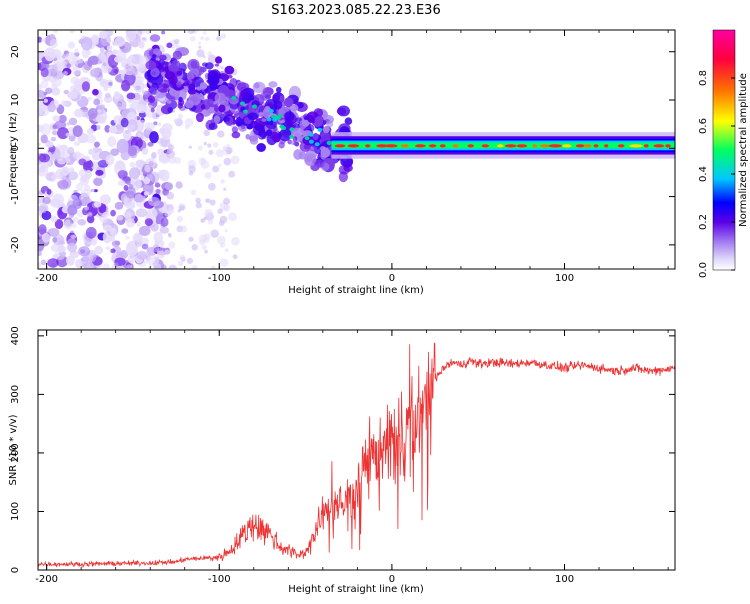  I want to click on x-tick-label: -200, so click(46, 278).